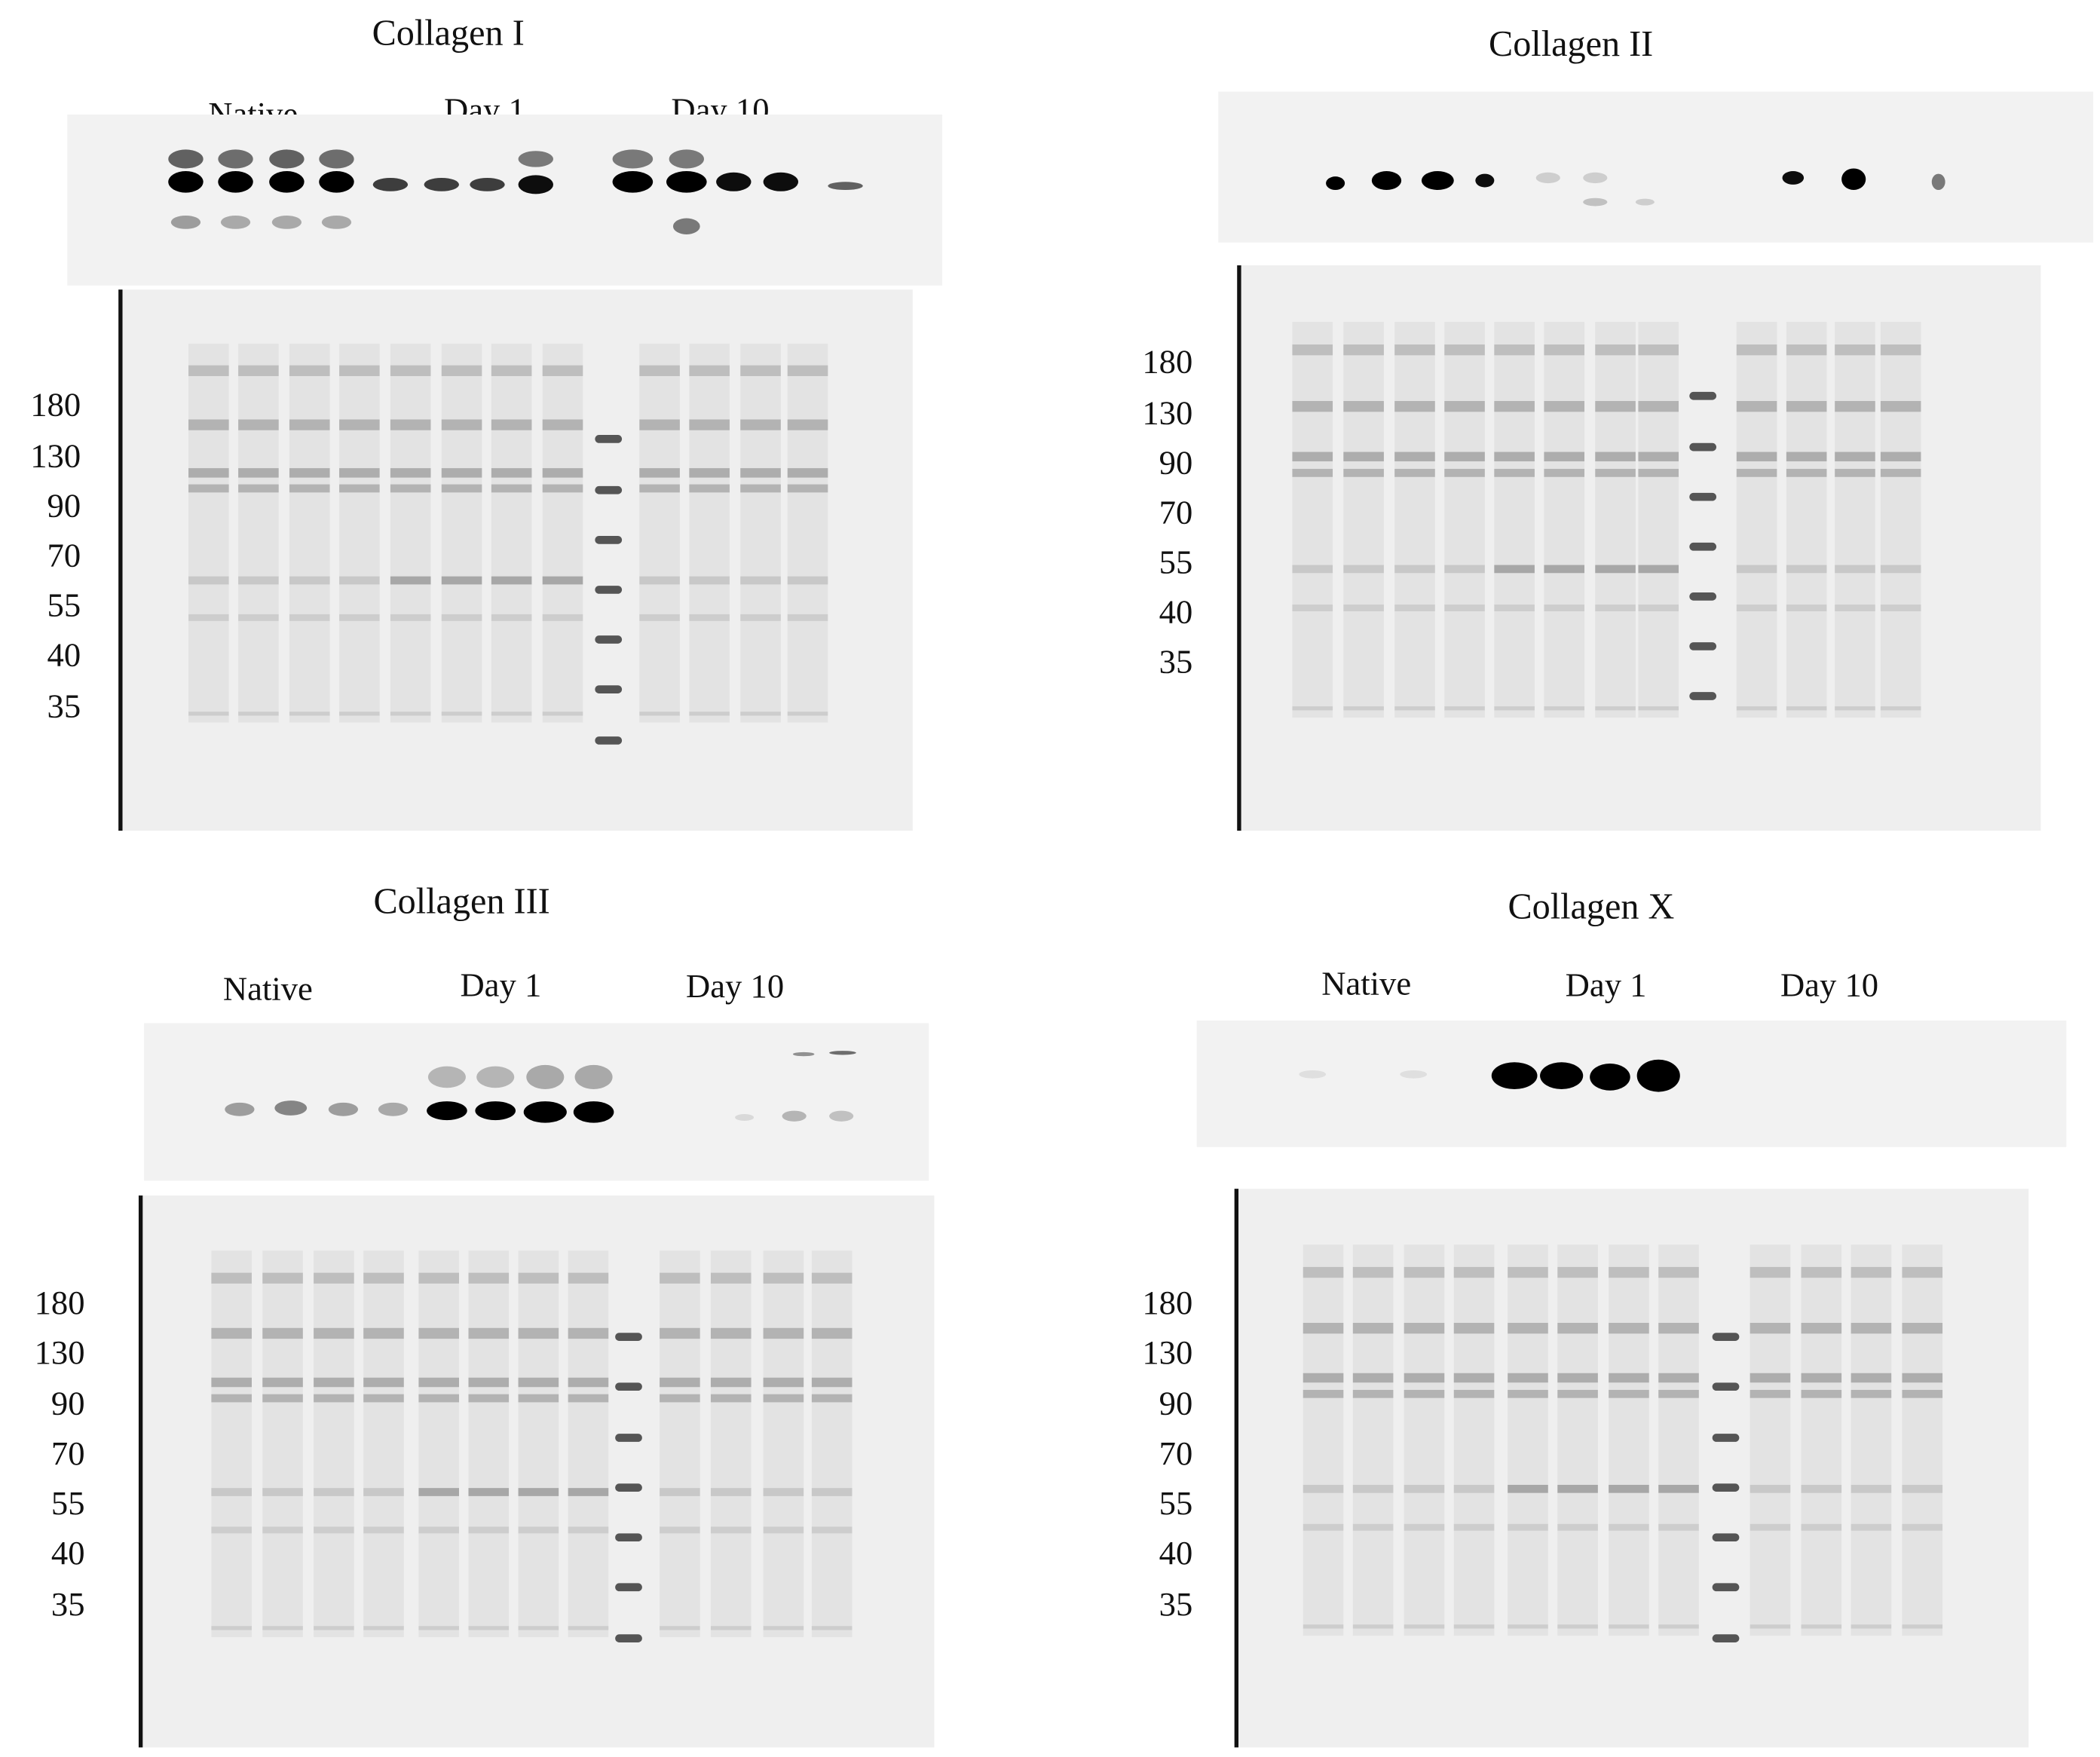 The width and height of the screenshot is (2100, 1757). Describe the element at coordinates (1239, 548) in the screenshot. I see `gel-edge` at that location.